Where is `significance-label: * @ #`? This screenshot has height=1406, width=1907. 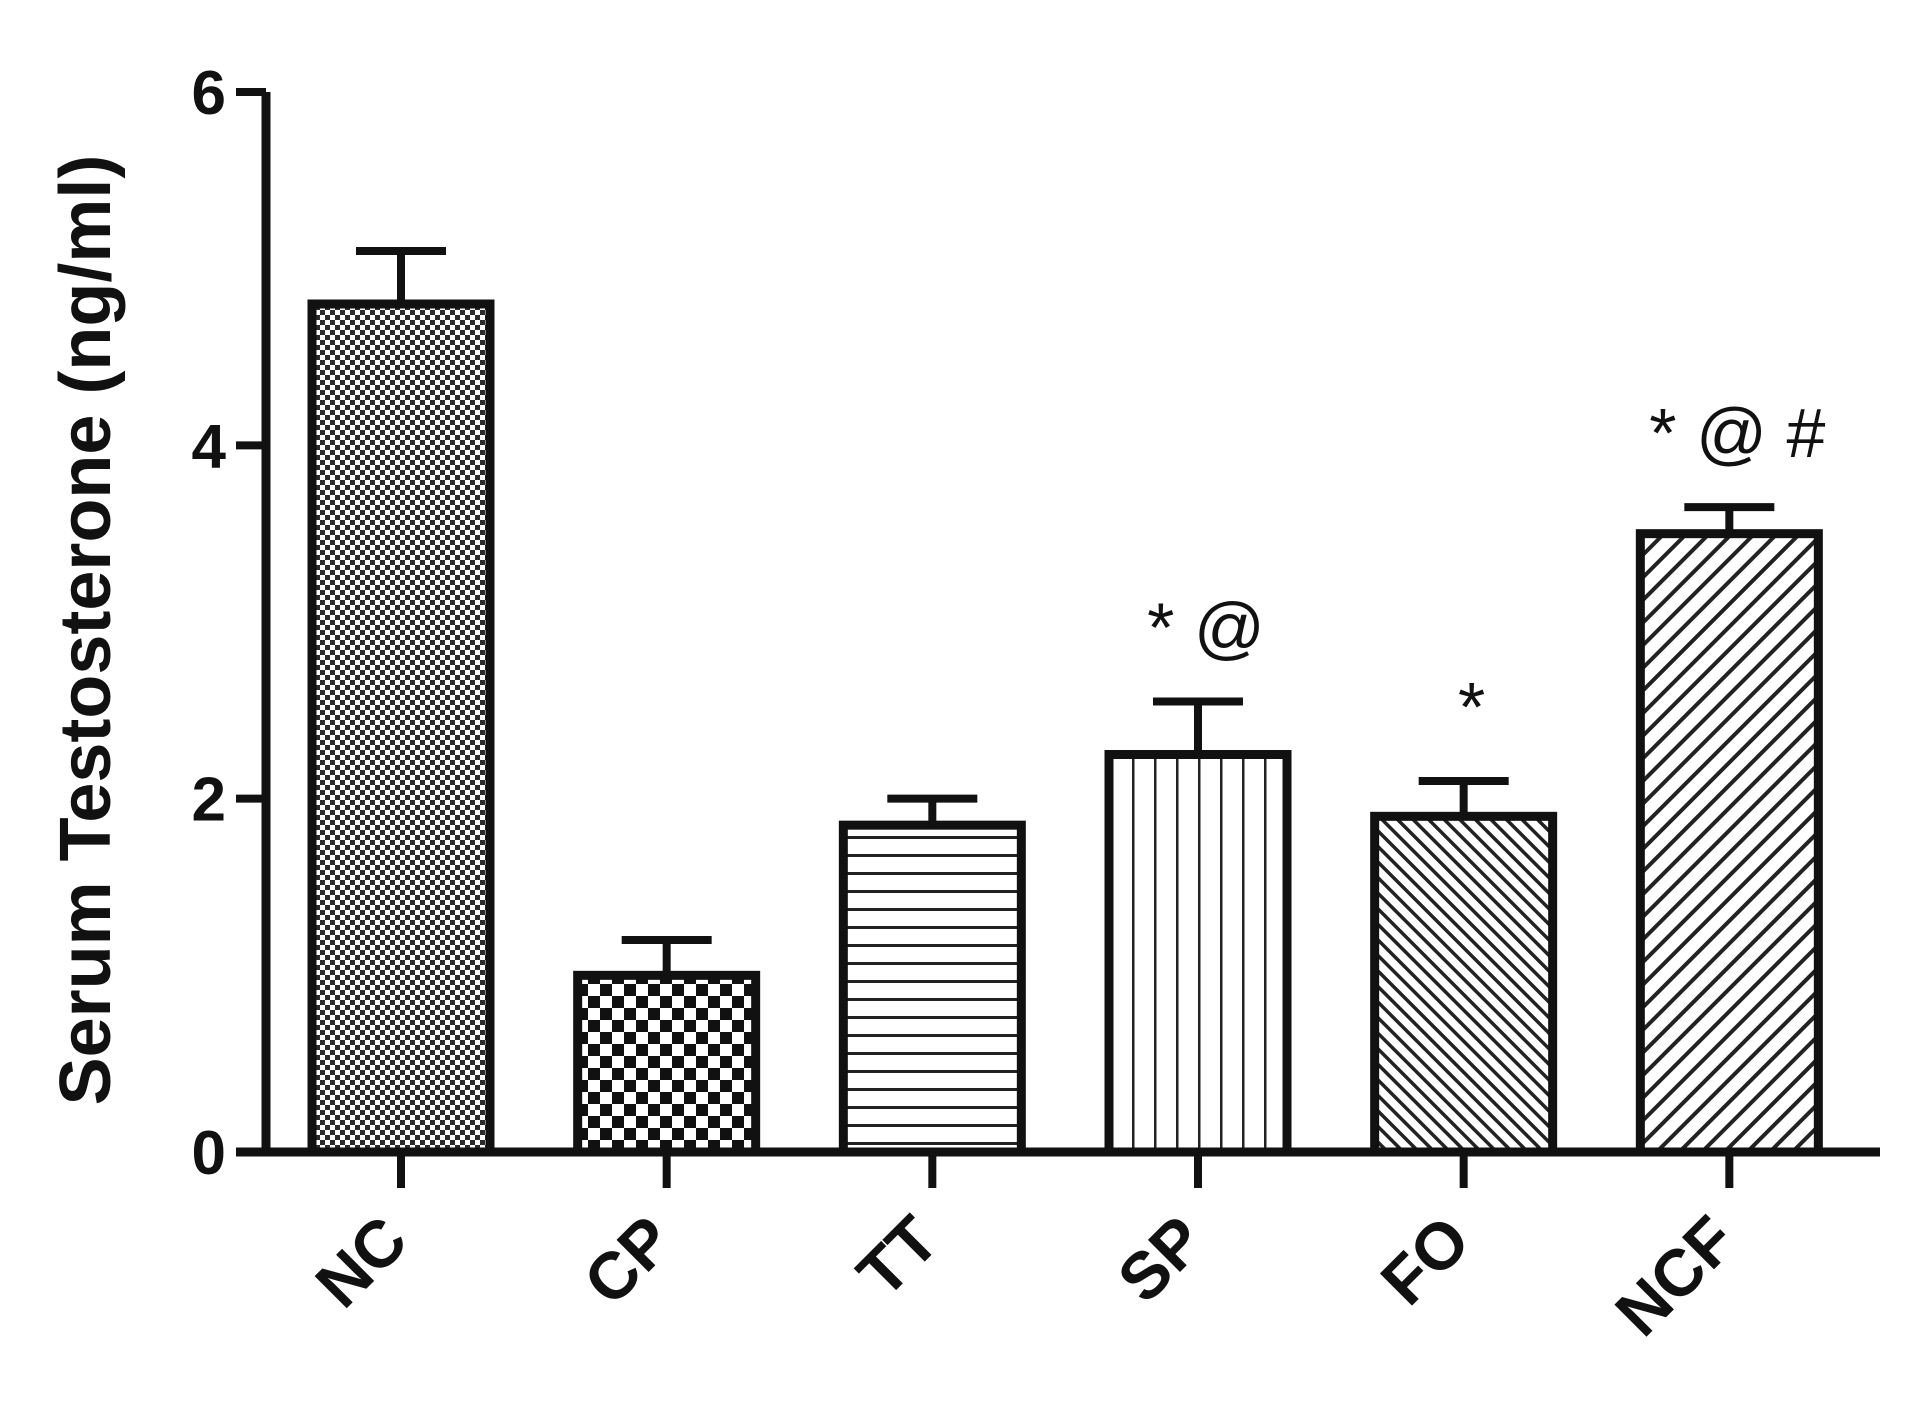
significance-label: * @ # is located at coordinates (1737, 433).